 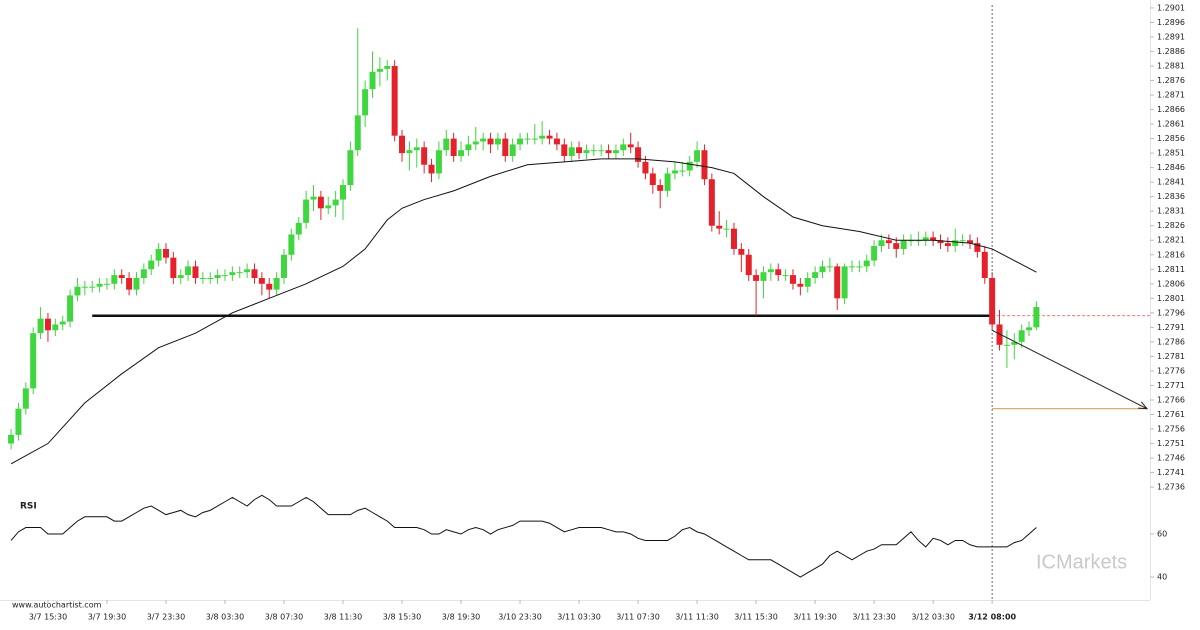 I want to click on watermark: www.autochartist.com, so click(x=57, y=605).